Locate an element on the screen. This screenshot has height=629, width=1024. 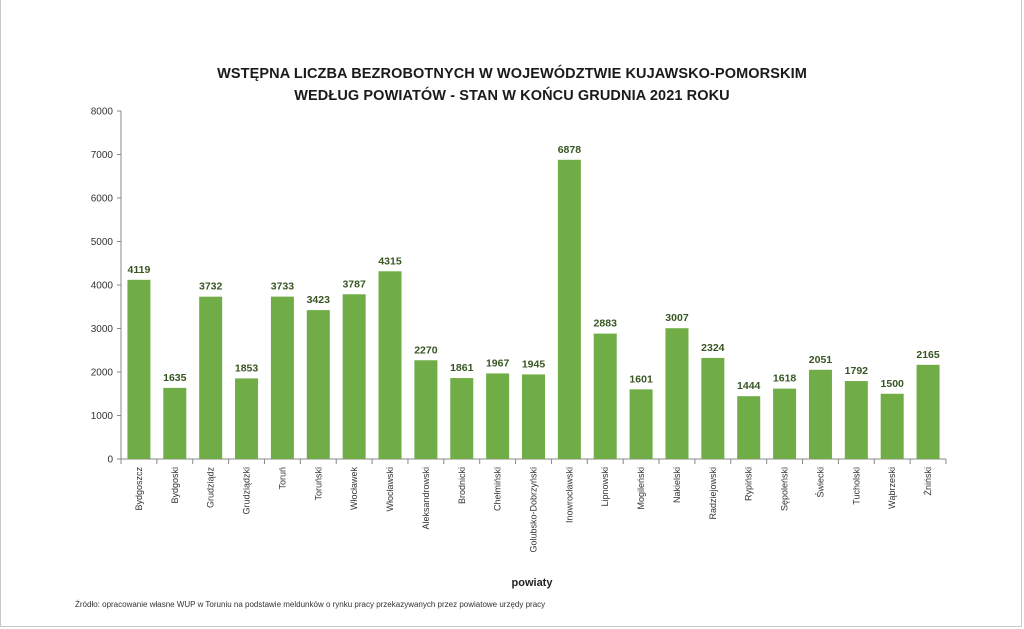
bar-value-label: 3007 is located at coordinates (677, 318).